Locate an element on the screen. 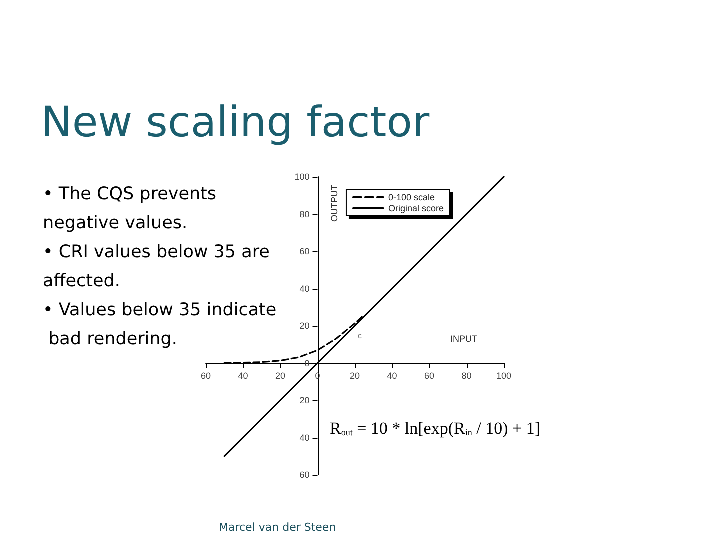  text: Marcel van der Steen is located at coordinates (277, 527).